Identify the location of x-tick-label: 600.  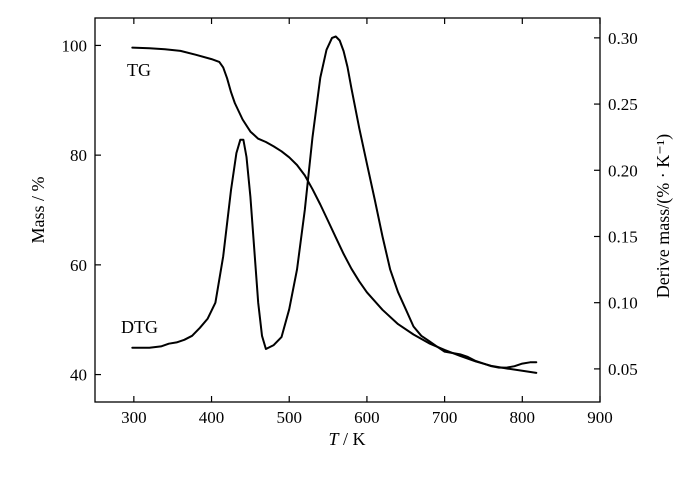
(367, 417).